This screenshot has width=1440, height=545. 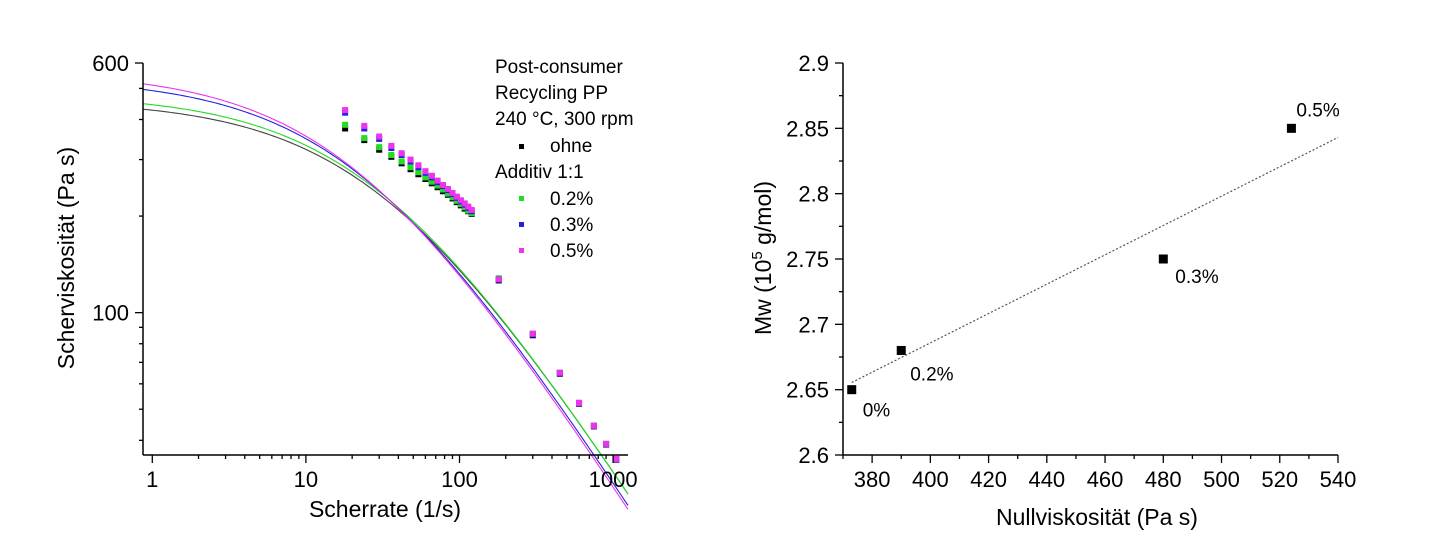 What do you see at coordinates (807, 259) in the screenshot?
I see `y-tick-label: 2.75` at bounding box center [807, 259].